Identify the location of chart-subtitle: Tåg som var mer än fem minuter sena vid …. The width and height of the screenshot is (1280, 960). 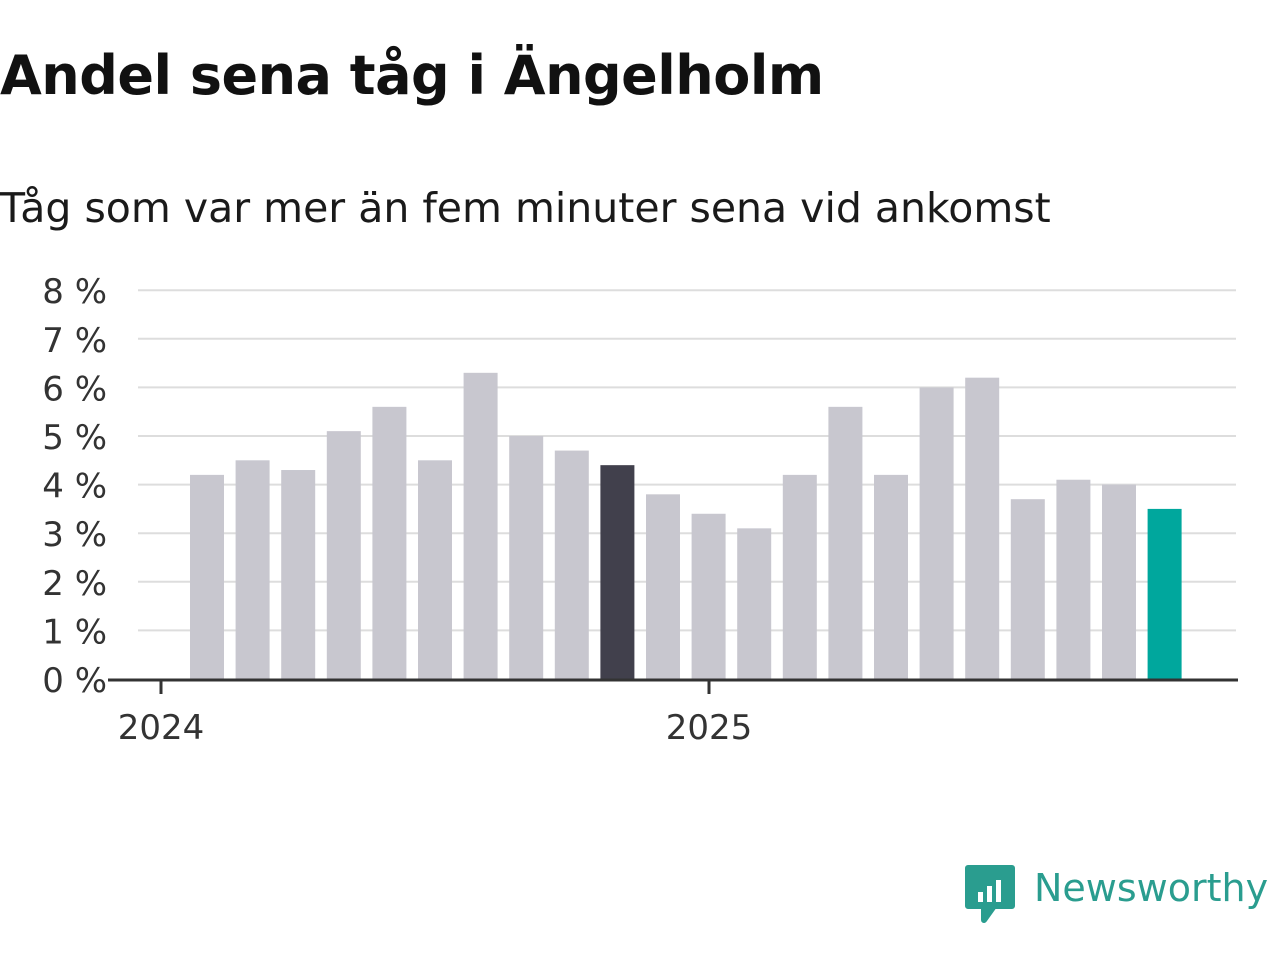
(525, 208).